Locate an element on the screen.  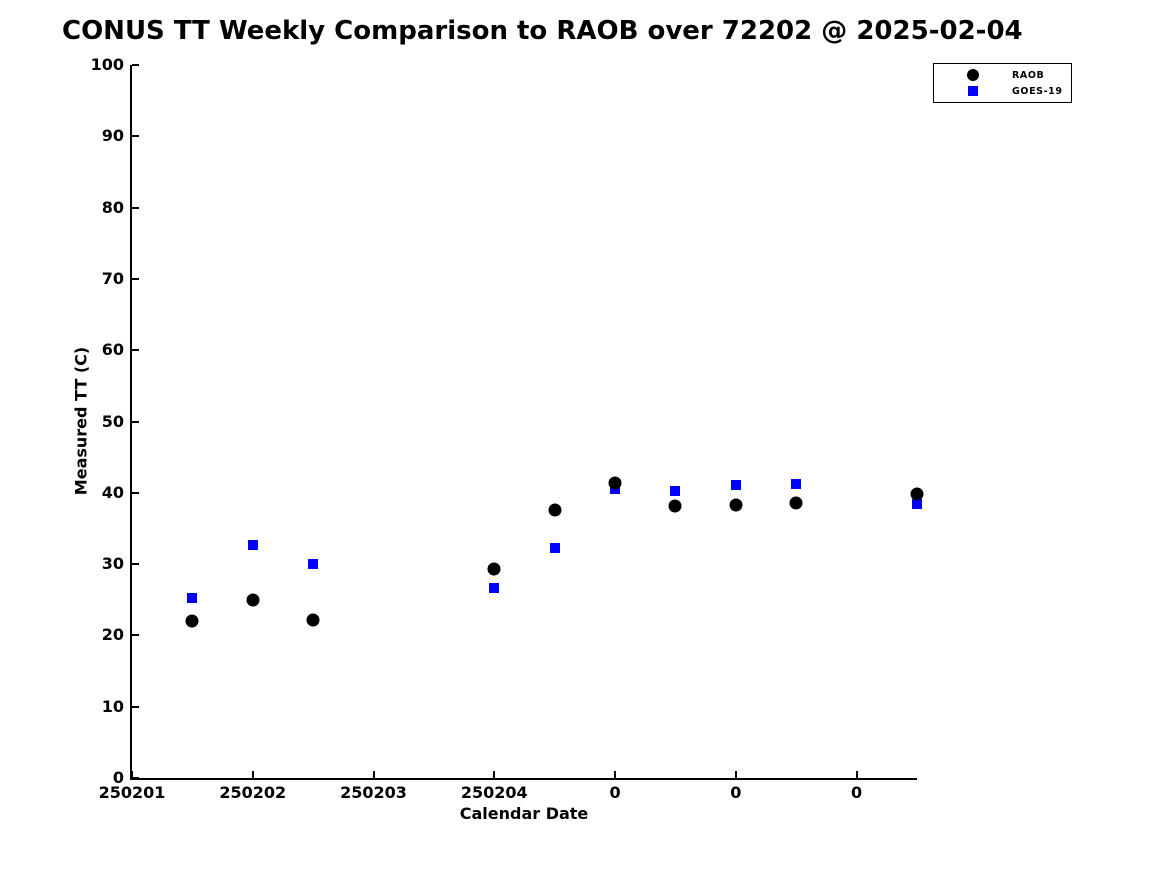
x-axis-label: Calendar Date is located at coordinates (524, 813).